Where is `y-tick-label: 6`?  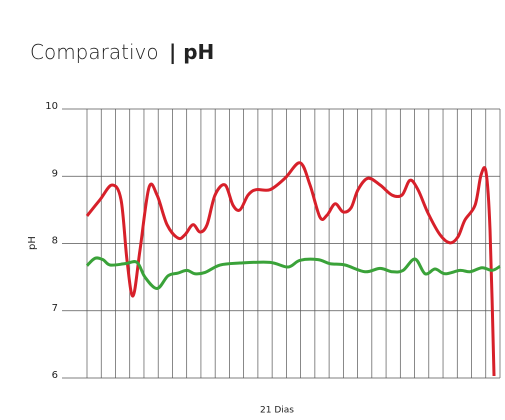
y-tick-label: 6 is located at coordinates (55, 375).